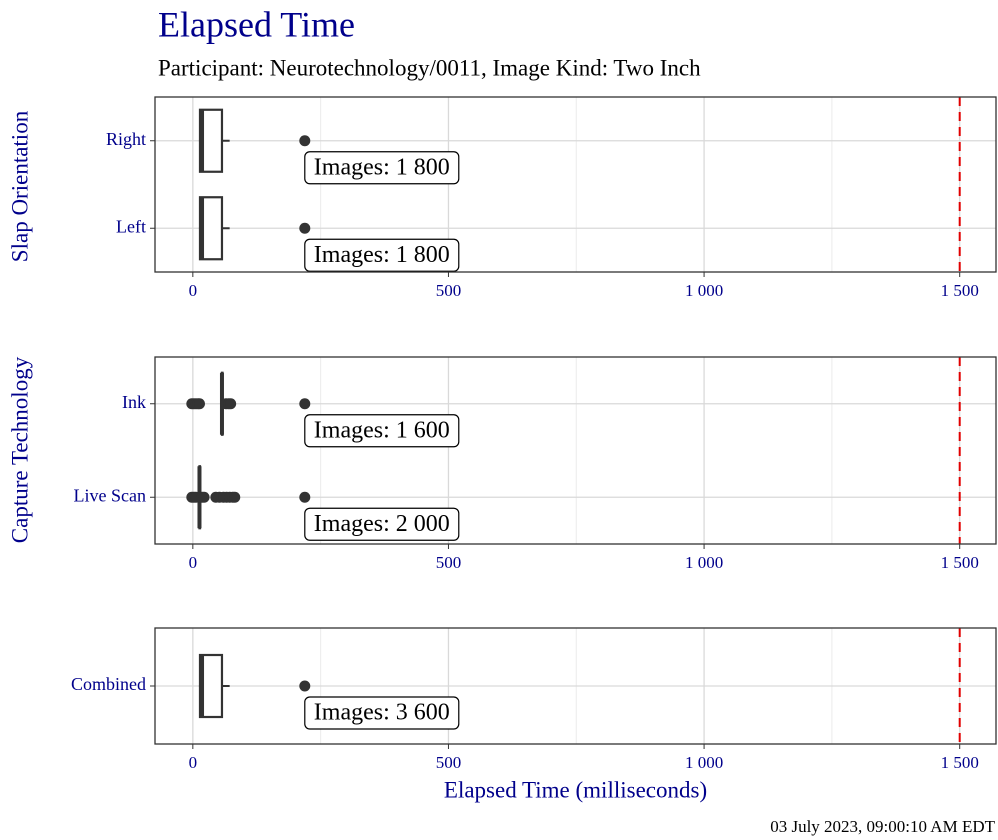  Describe the element at coordinates (575, 686) in the screenshot. I see `plot-border` at that location.